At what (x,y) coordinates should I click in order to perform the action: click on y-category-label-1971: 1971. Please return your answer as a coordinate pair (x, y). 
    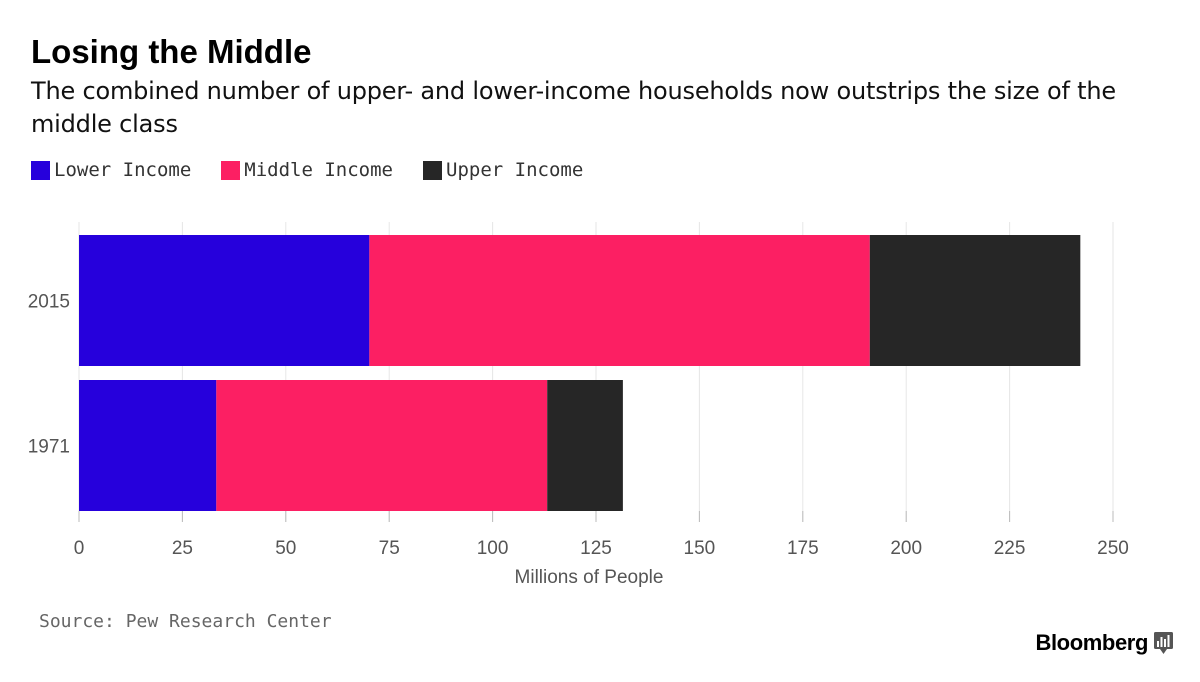
    Looking at the image, I should click on (49, 447).